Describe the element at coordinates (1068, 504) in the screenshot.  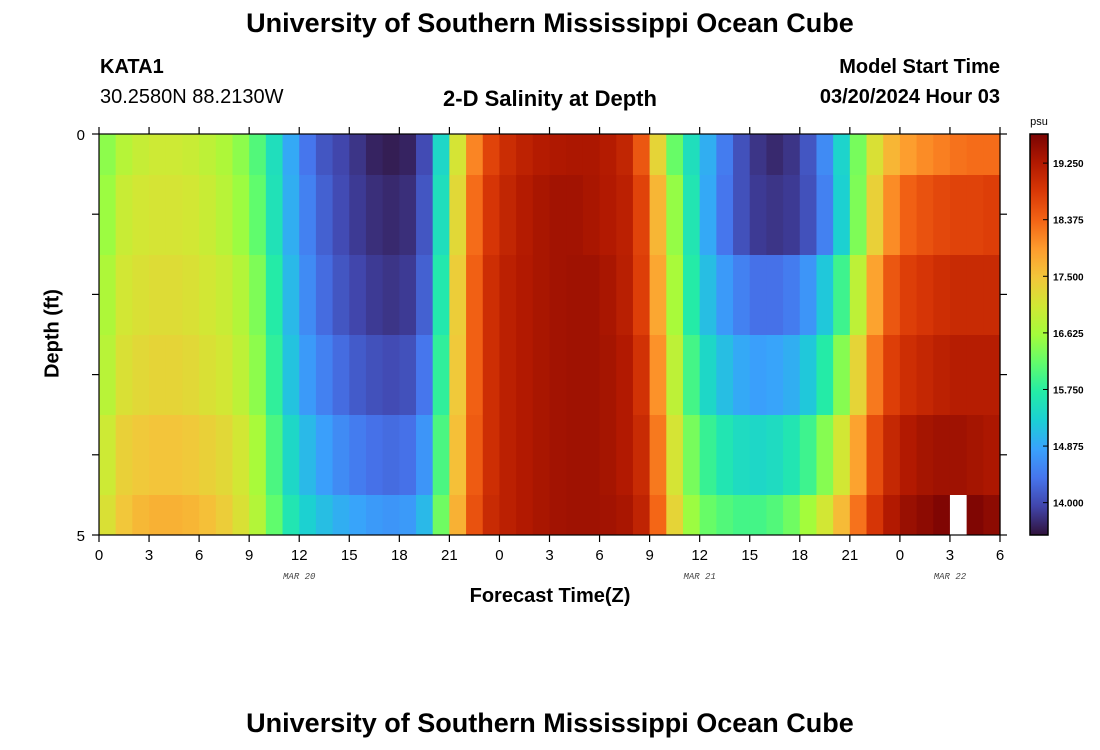
I see `colorbar-tick-label: 14.000` at that location.